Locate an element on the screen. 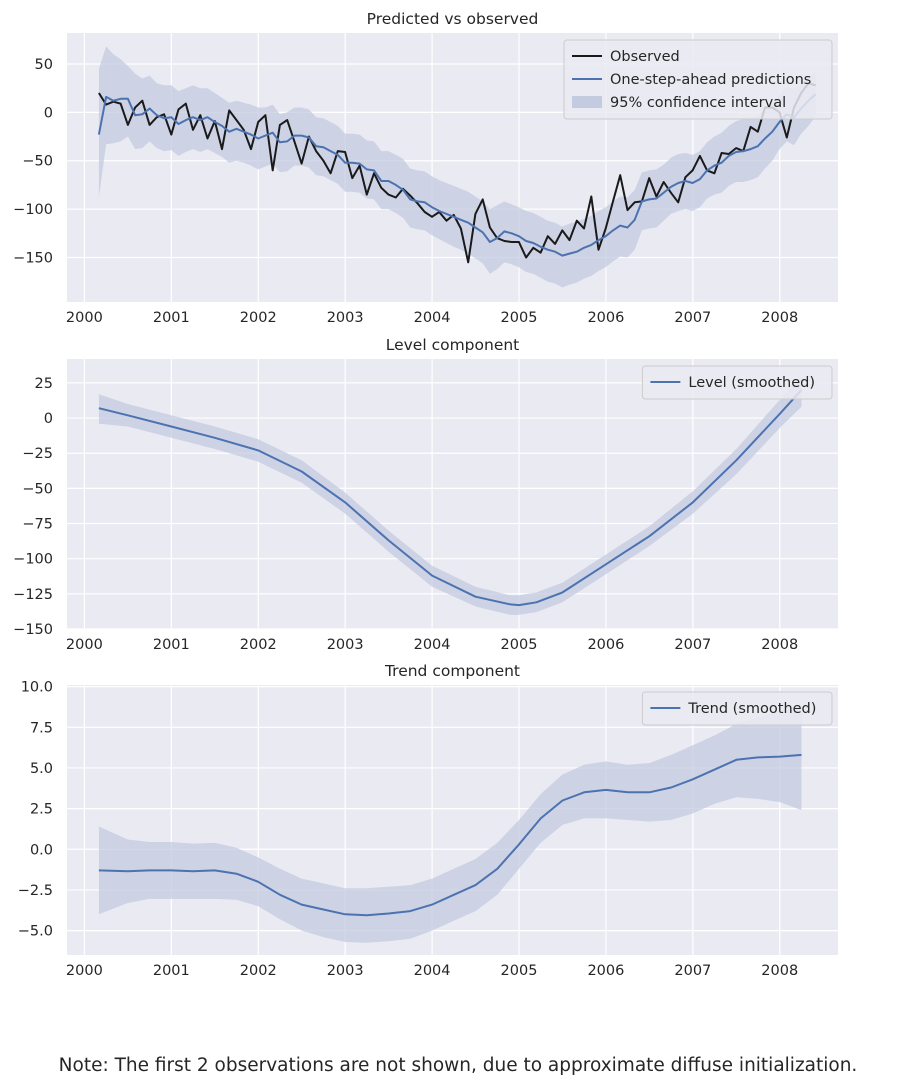 Image resolution: width=916 pixels, height=1090 pixels. series-smoothed-line is located at coordinates (450, 835).